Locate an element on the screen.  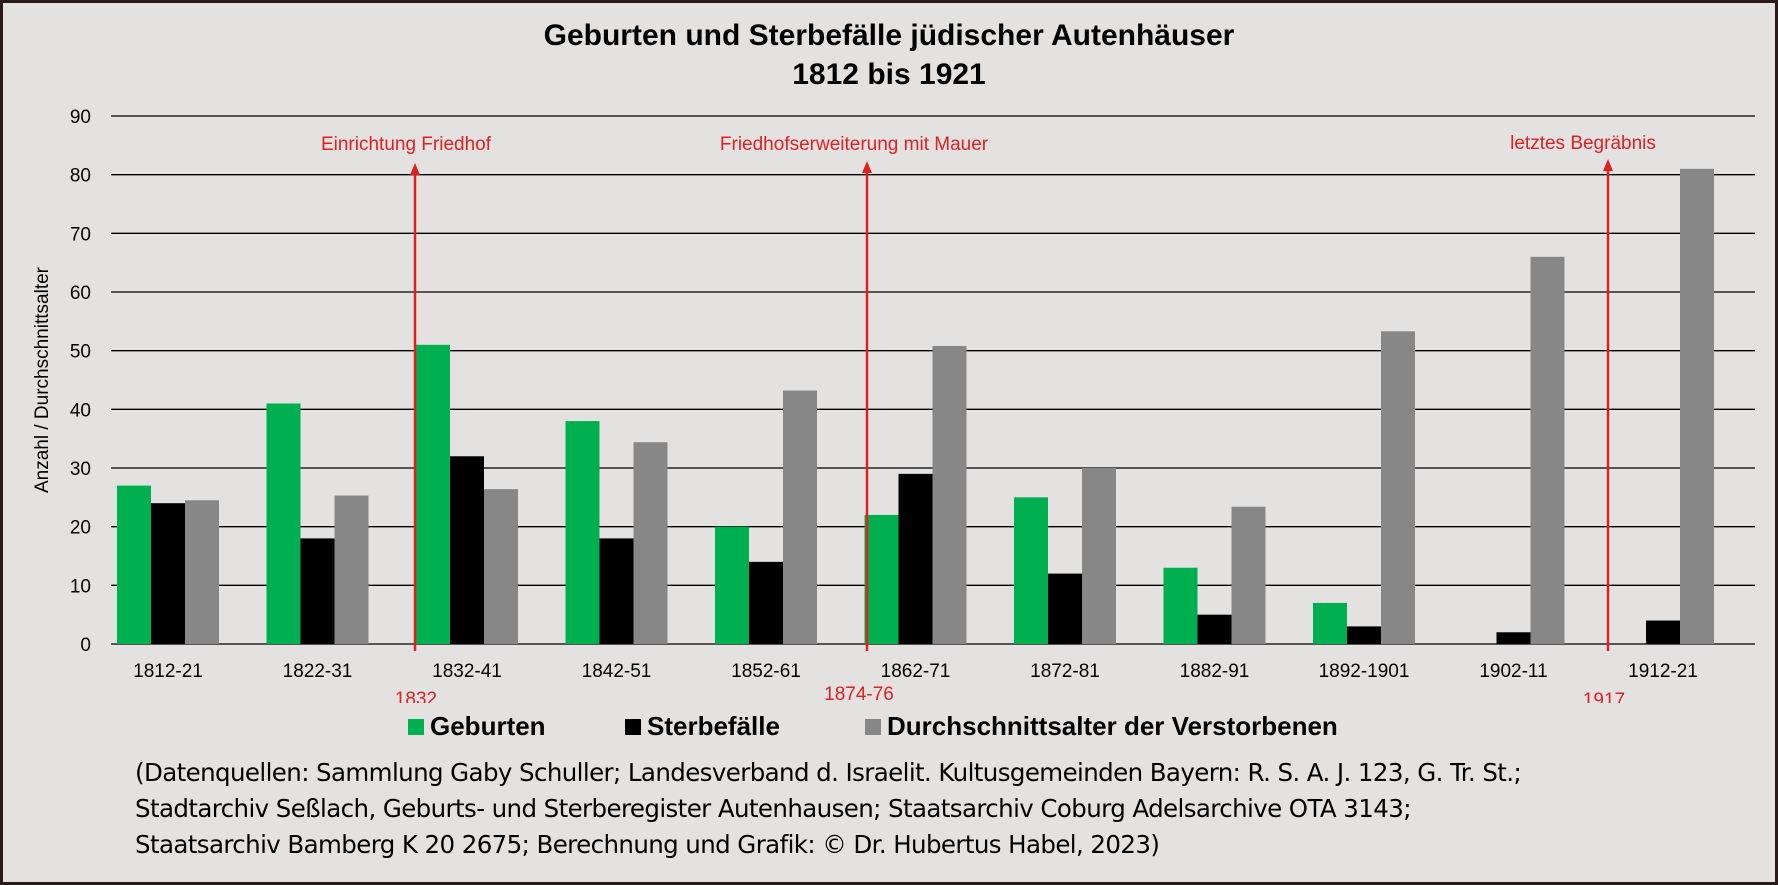
legend-swatch-durchschnittsalter is located at coordinates (873, 726).